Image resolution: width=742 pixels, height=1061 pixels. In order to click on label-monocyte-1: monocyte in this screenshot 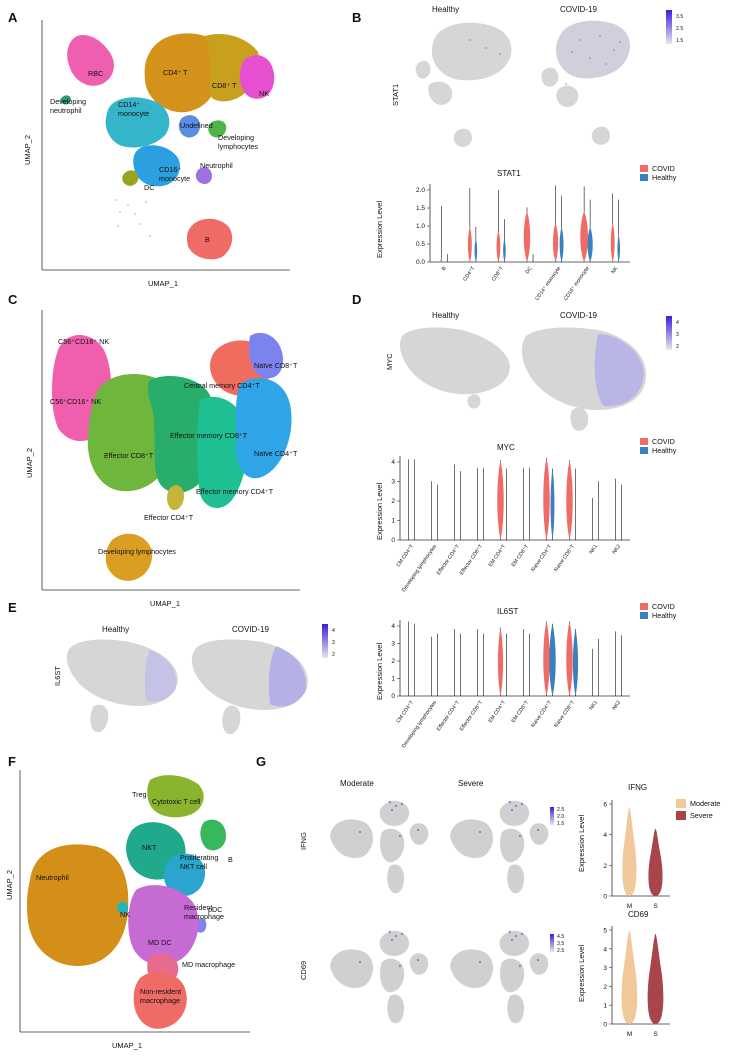, I will do `click(133, 113)`.